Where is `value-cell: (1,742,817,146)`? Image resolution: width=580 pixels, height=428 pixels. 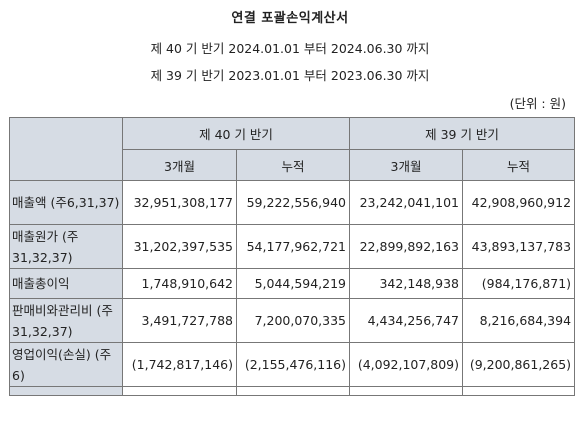
value-cell: (1,742,817,146) is located at coordinates (179, 364).